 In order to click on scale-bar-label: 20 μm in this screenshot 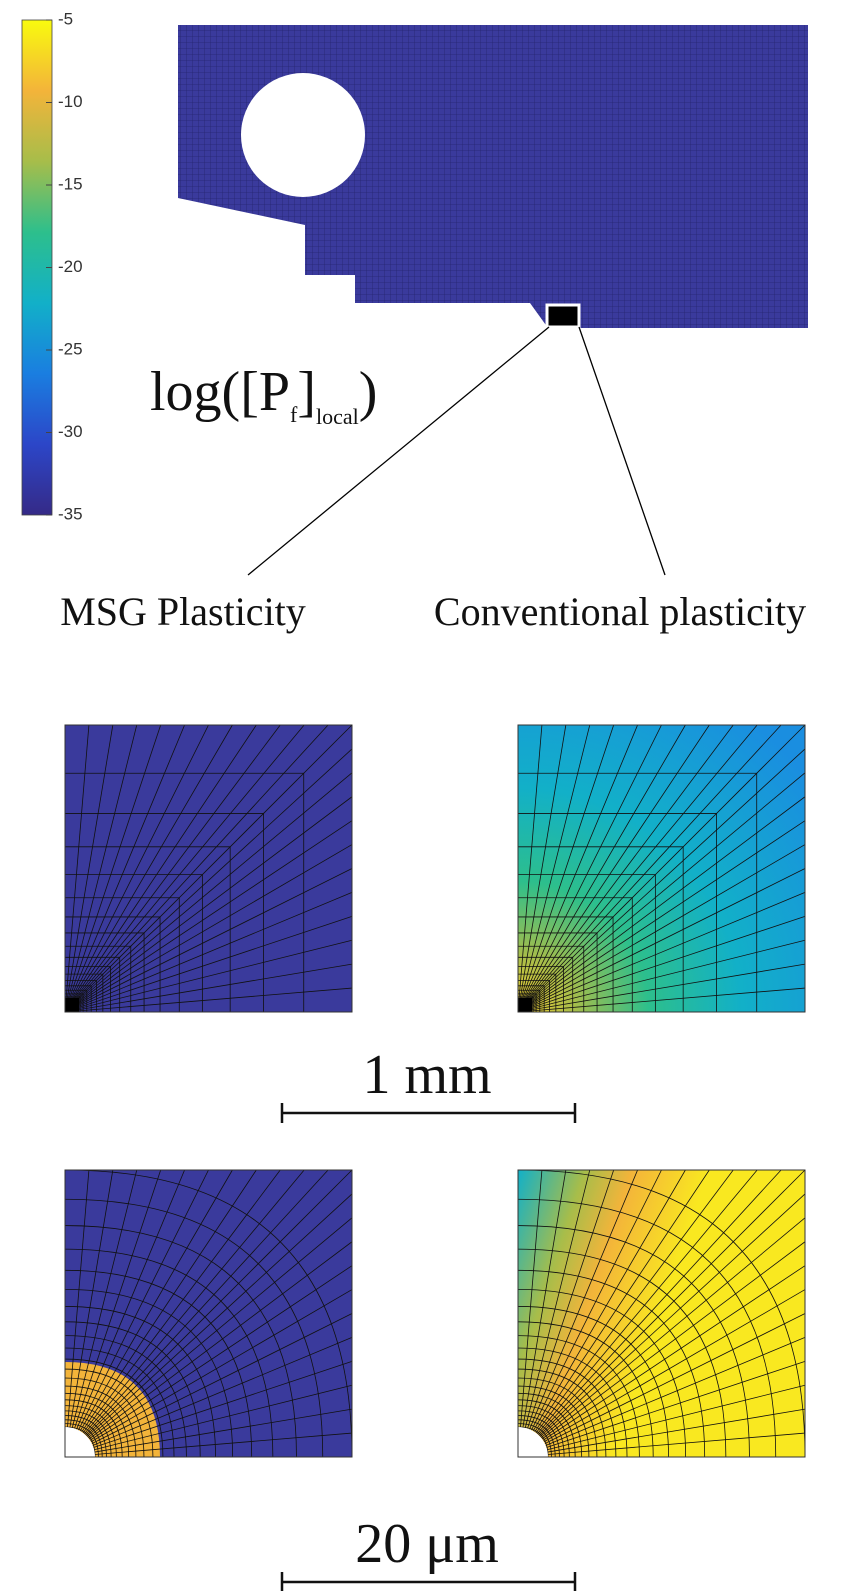, I will do `click(427, 1544)`.